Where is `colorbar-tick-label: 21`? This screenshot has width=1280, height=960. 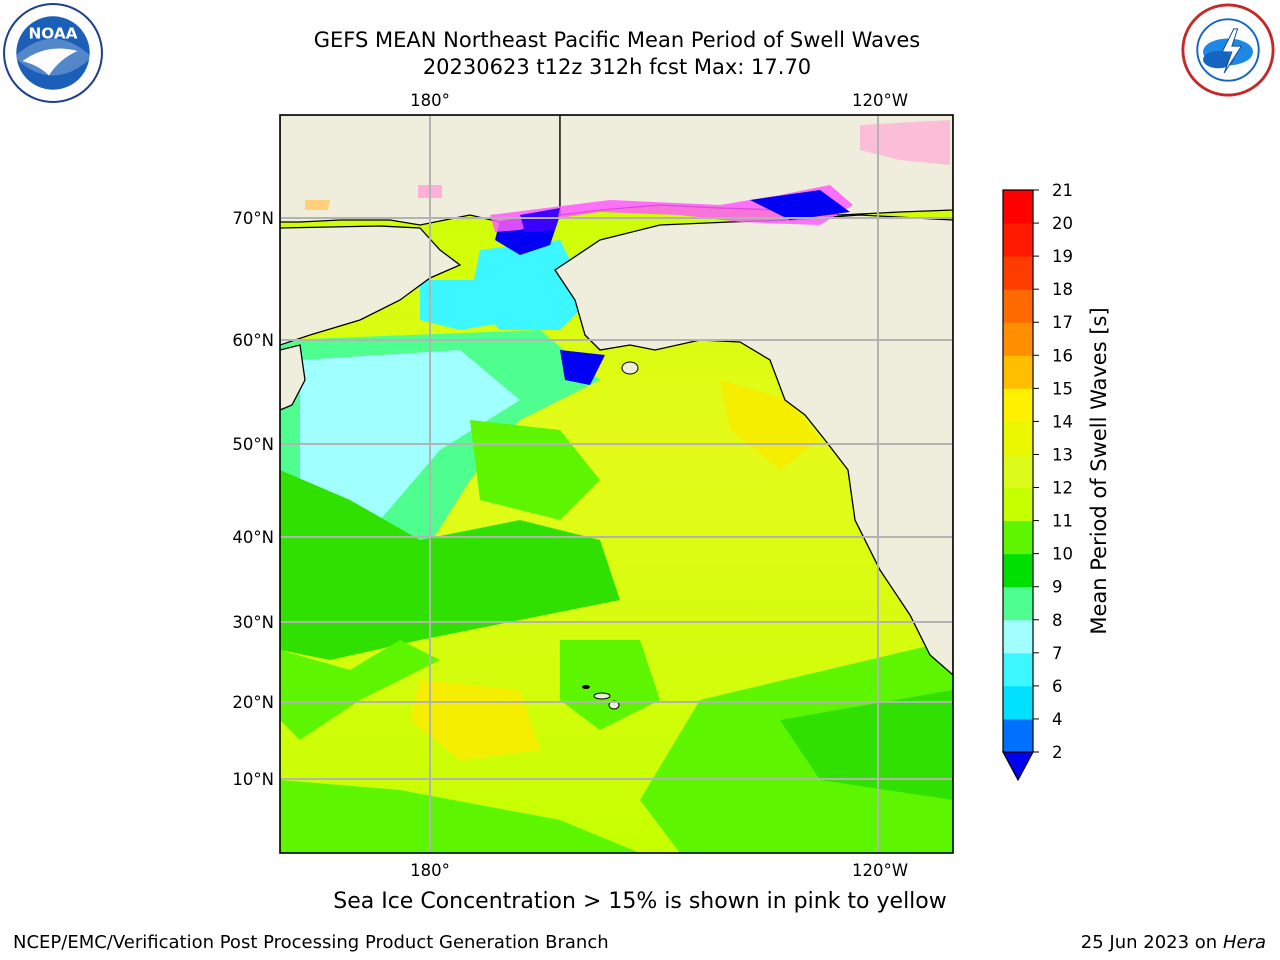
colorbar-tick-label: 21 is located at coordinates (1062, 190).